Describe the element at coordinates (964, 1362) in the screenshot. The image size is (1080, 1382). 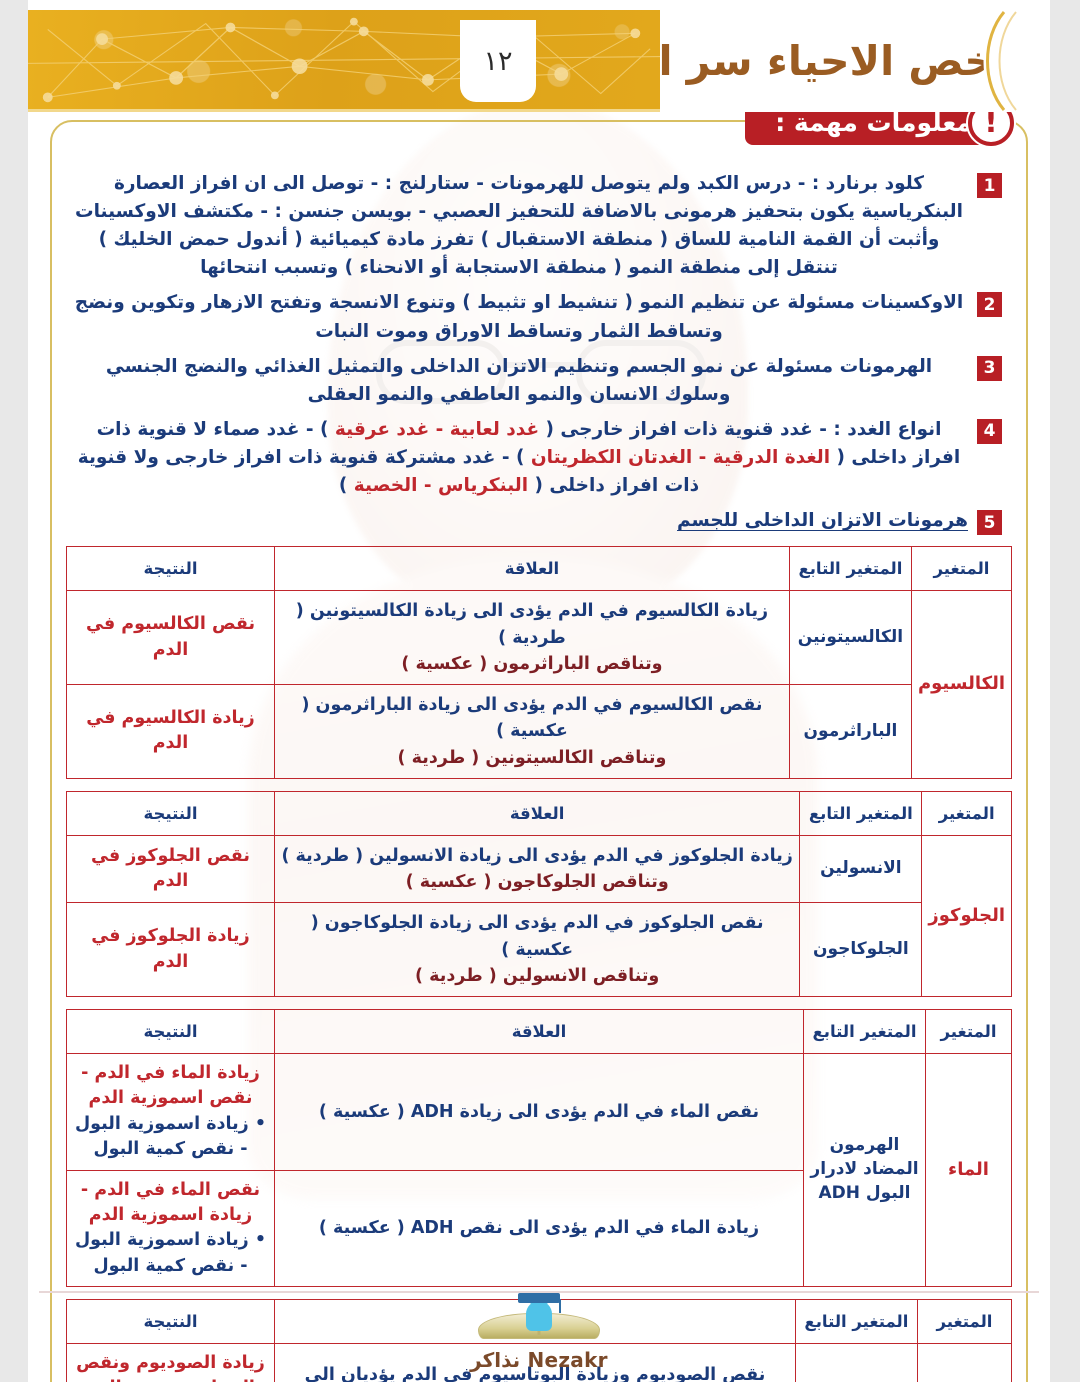
I see `variable-cell: صوديوم بوتاسيوم` at that location.